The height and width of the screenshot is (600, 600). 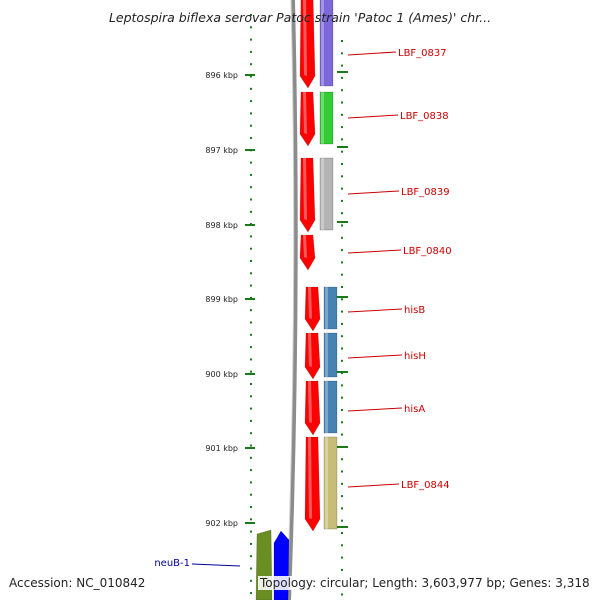 I want to click on ruler-label: 901 kbp, so click(x=221, y=448).